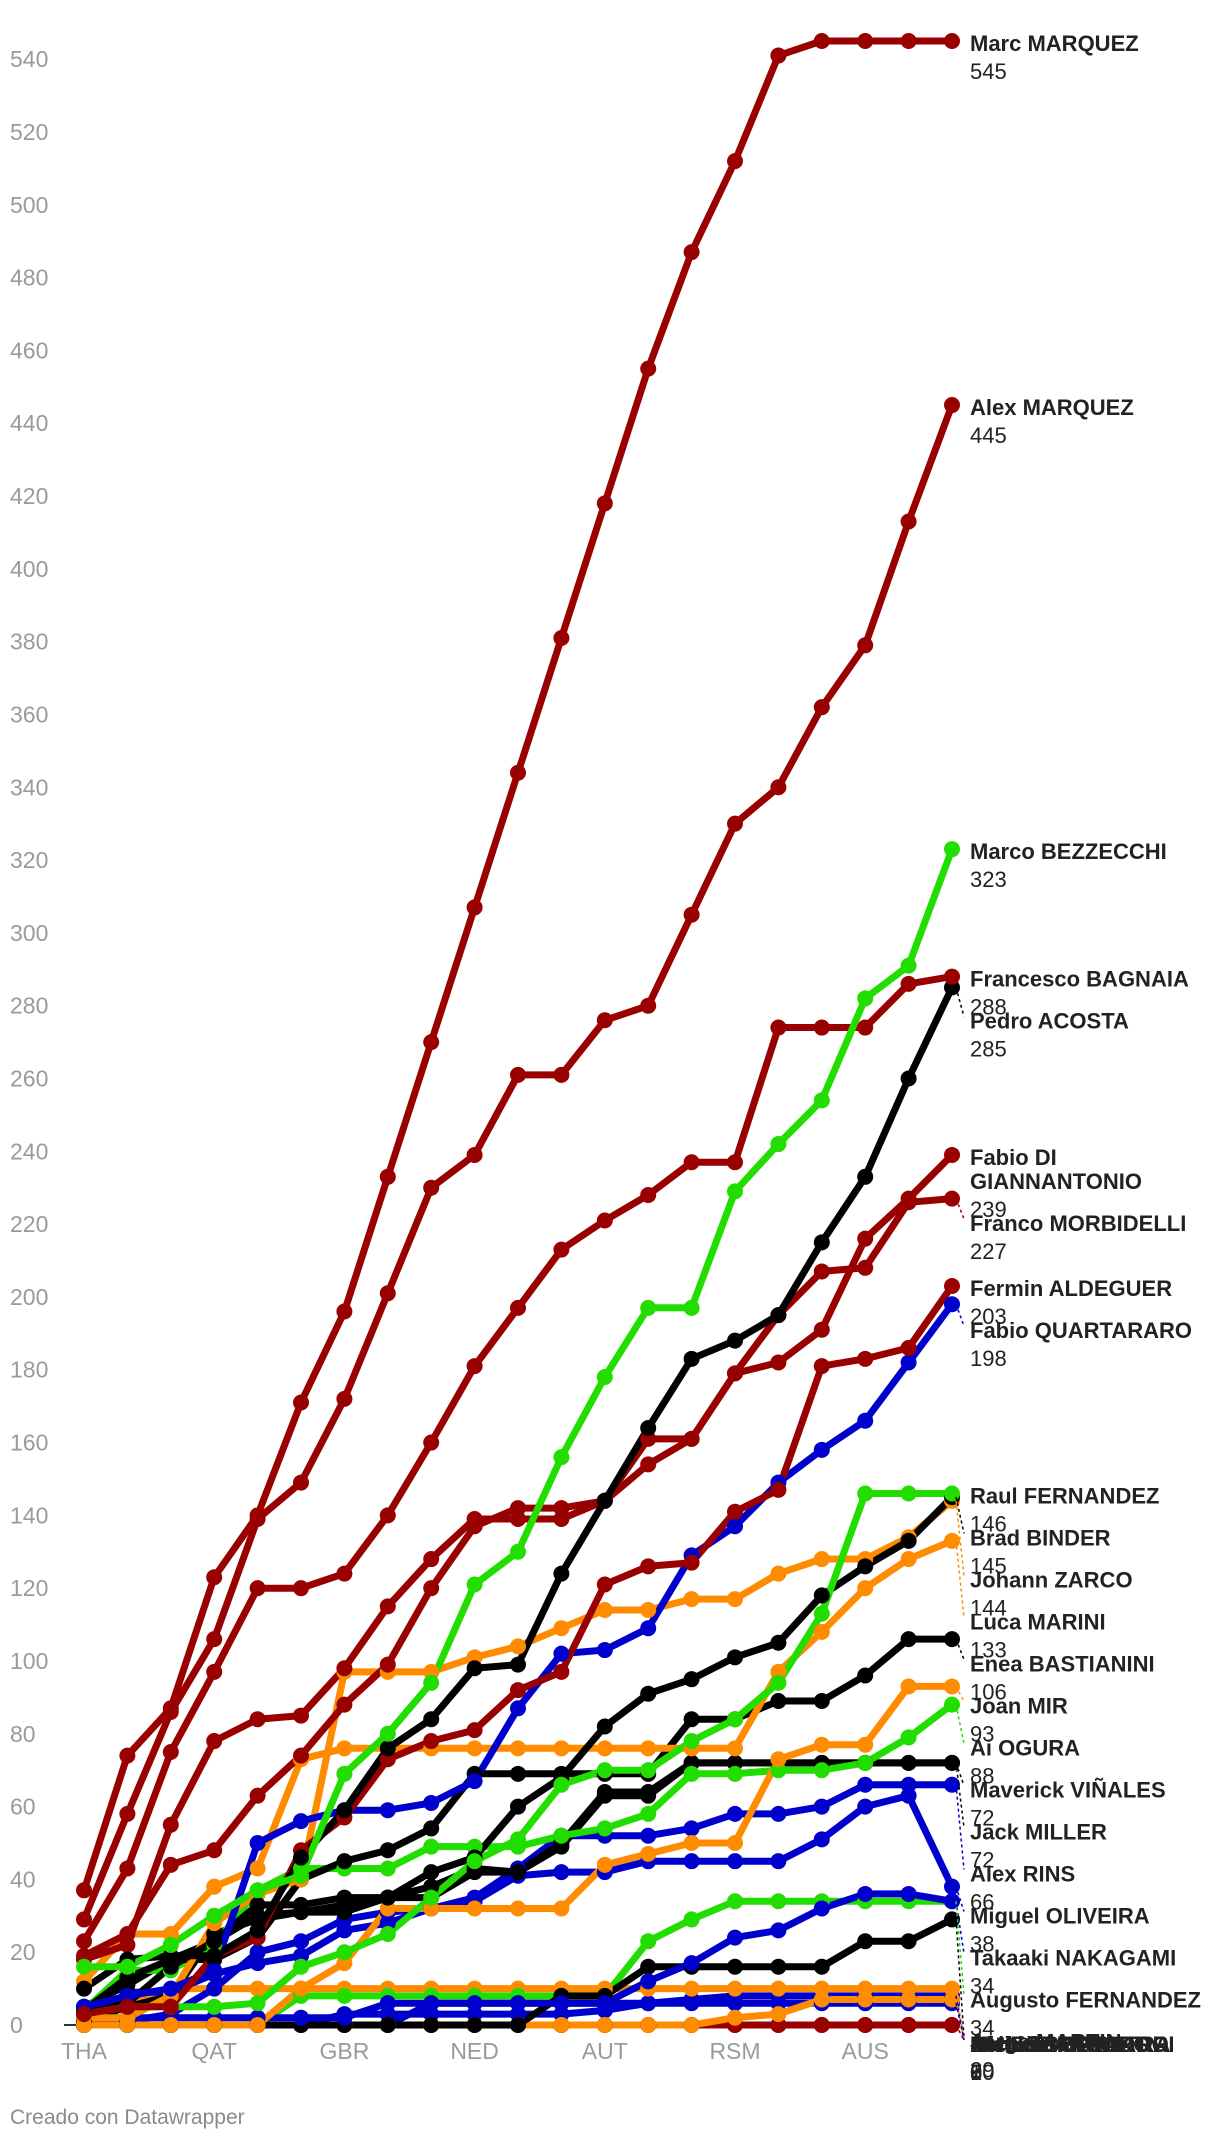 Image resolution: width=1220 pixels, height=2138 pixels. I want to click on series-name-label: Nicolò BULEGA, so click(1053, 2044).